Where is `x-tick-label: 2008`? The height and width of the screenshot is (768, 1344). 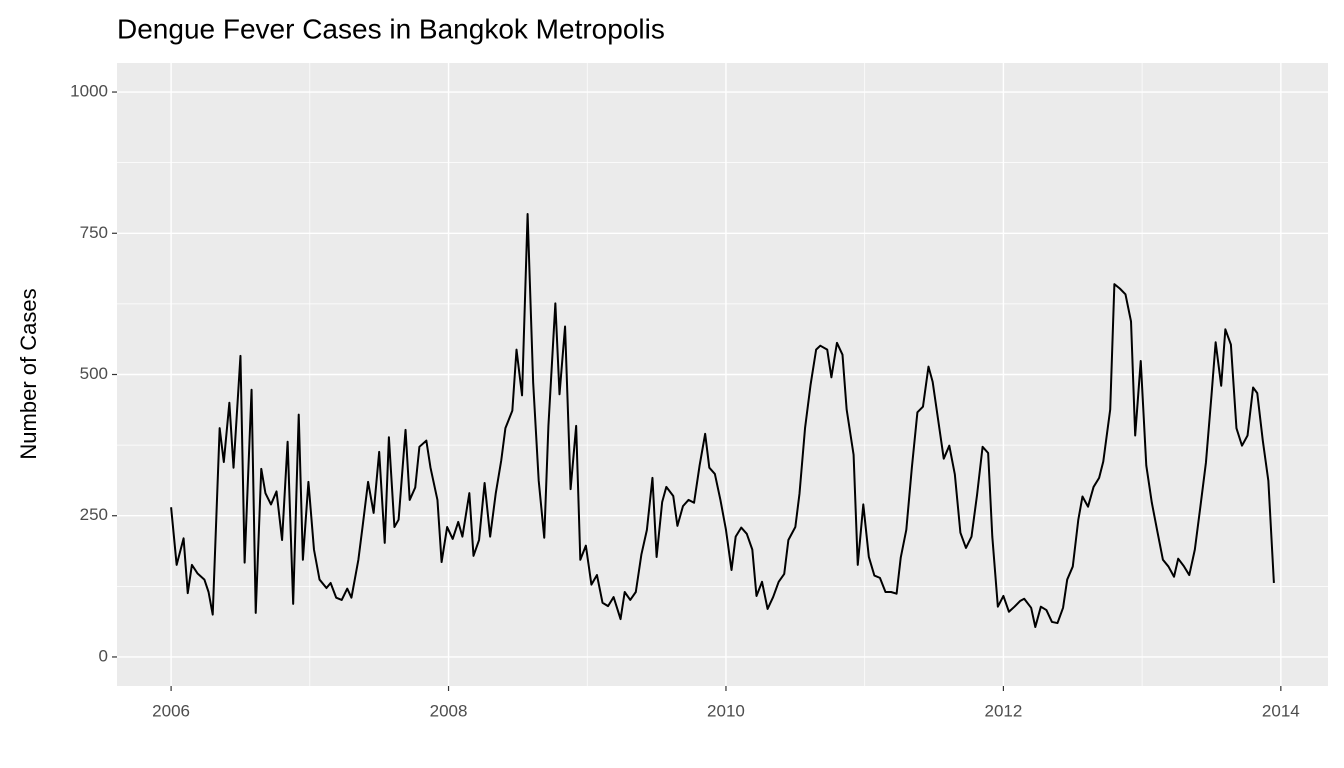
x-tick-label: 2008 is located at coordinates (449, 710).